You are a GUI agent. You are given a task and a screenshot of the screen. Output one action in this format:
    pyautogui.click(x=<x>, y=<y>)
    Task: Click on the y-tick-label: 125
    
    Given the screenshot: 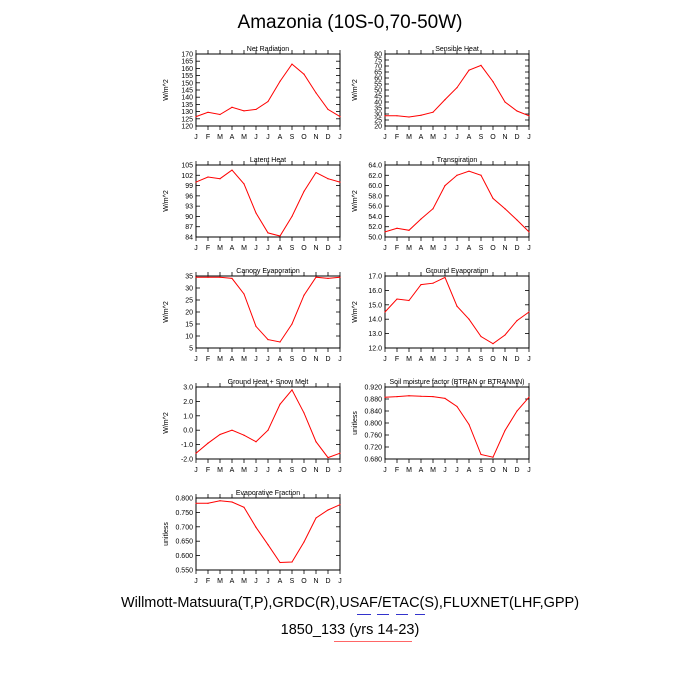 What is the action you would take?
    pyautogui.click(x=187, y=119)
    